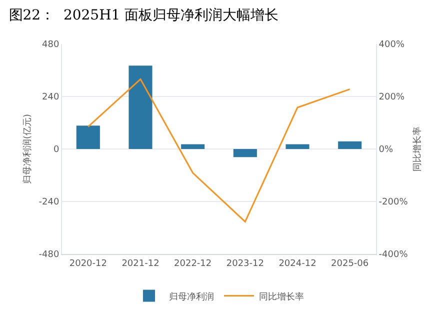 This screenshot has width=438, height=322. What do you see at coordinates (281, 296) in the screenshot?
I see `legend-label: 同比增长率` at bounding box center [281, 296].